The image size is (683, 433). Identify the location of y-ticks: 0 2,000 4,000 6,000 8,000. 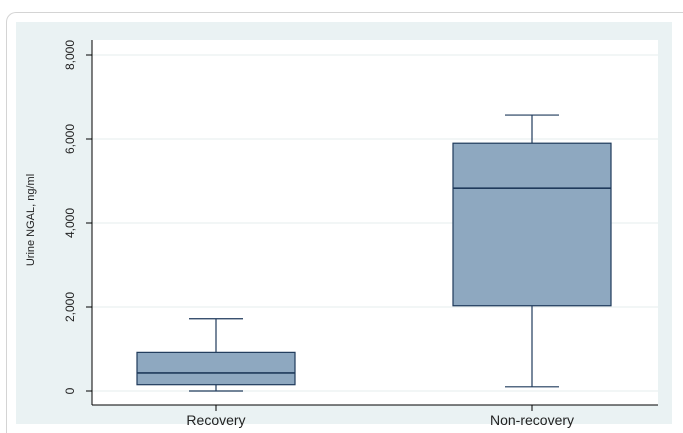
(77, 217).